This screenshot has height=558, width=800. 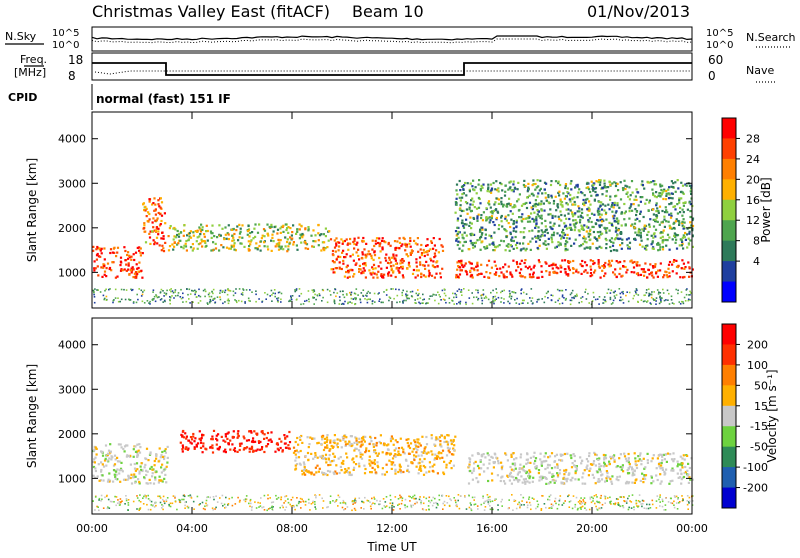 I want to click on power-colorbar-tick-1: 24, so click(x=753, y=159).